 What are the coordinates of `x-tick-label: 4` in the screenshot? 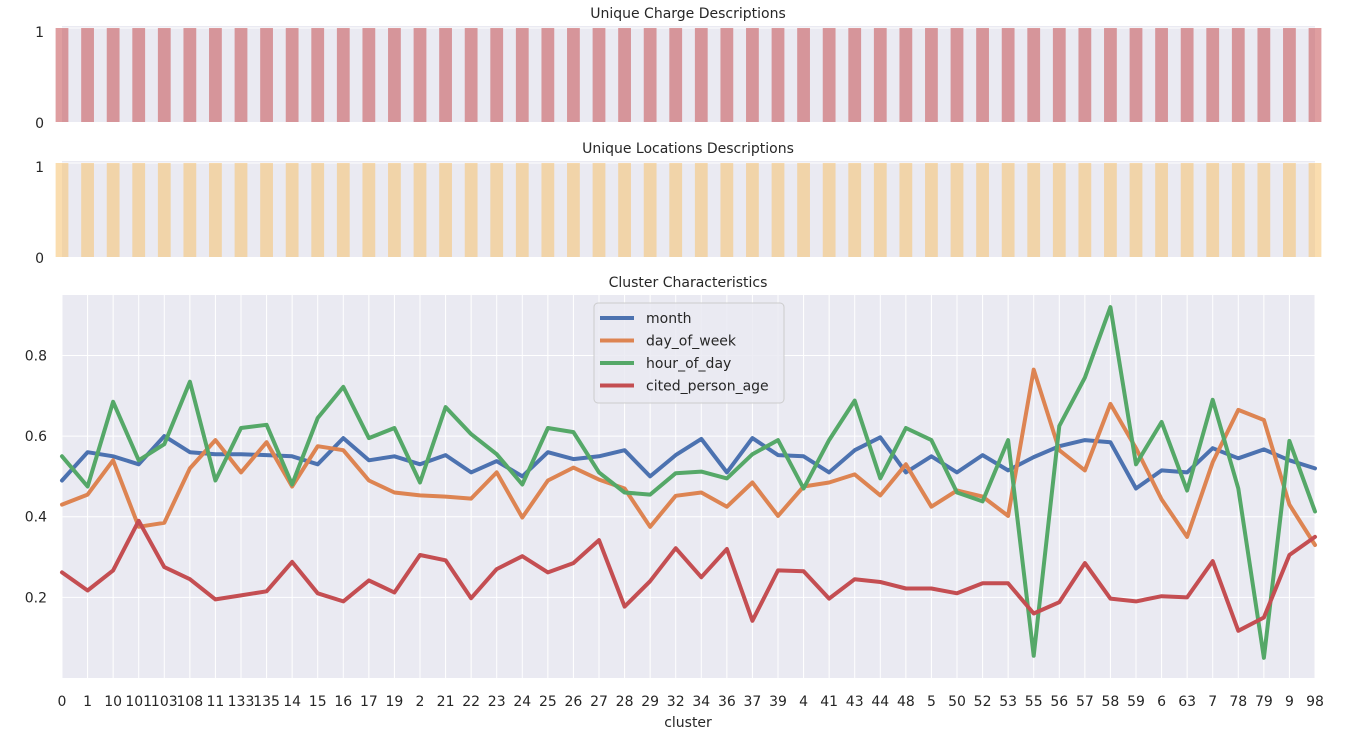 It's located at (803, 702).